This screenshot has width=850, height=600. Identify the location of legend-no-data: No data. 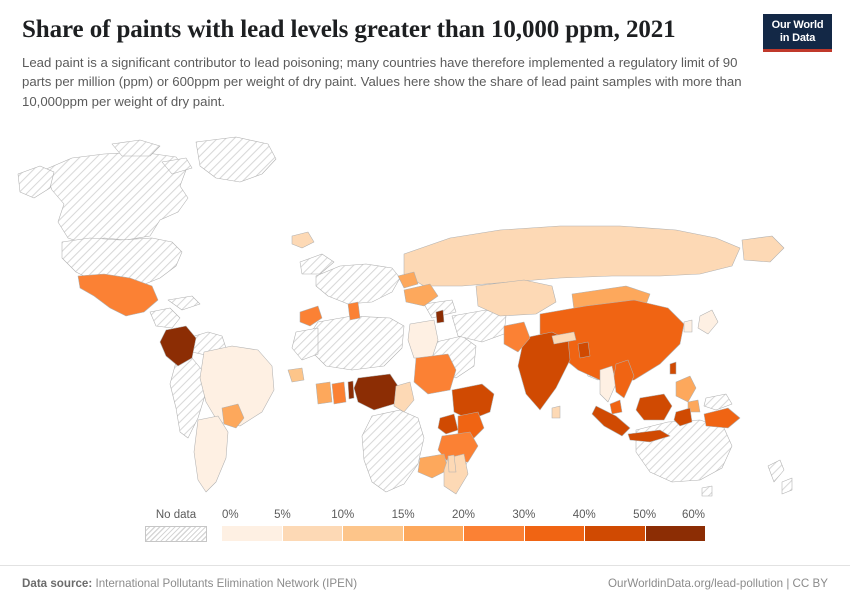
(176, 525).